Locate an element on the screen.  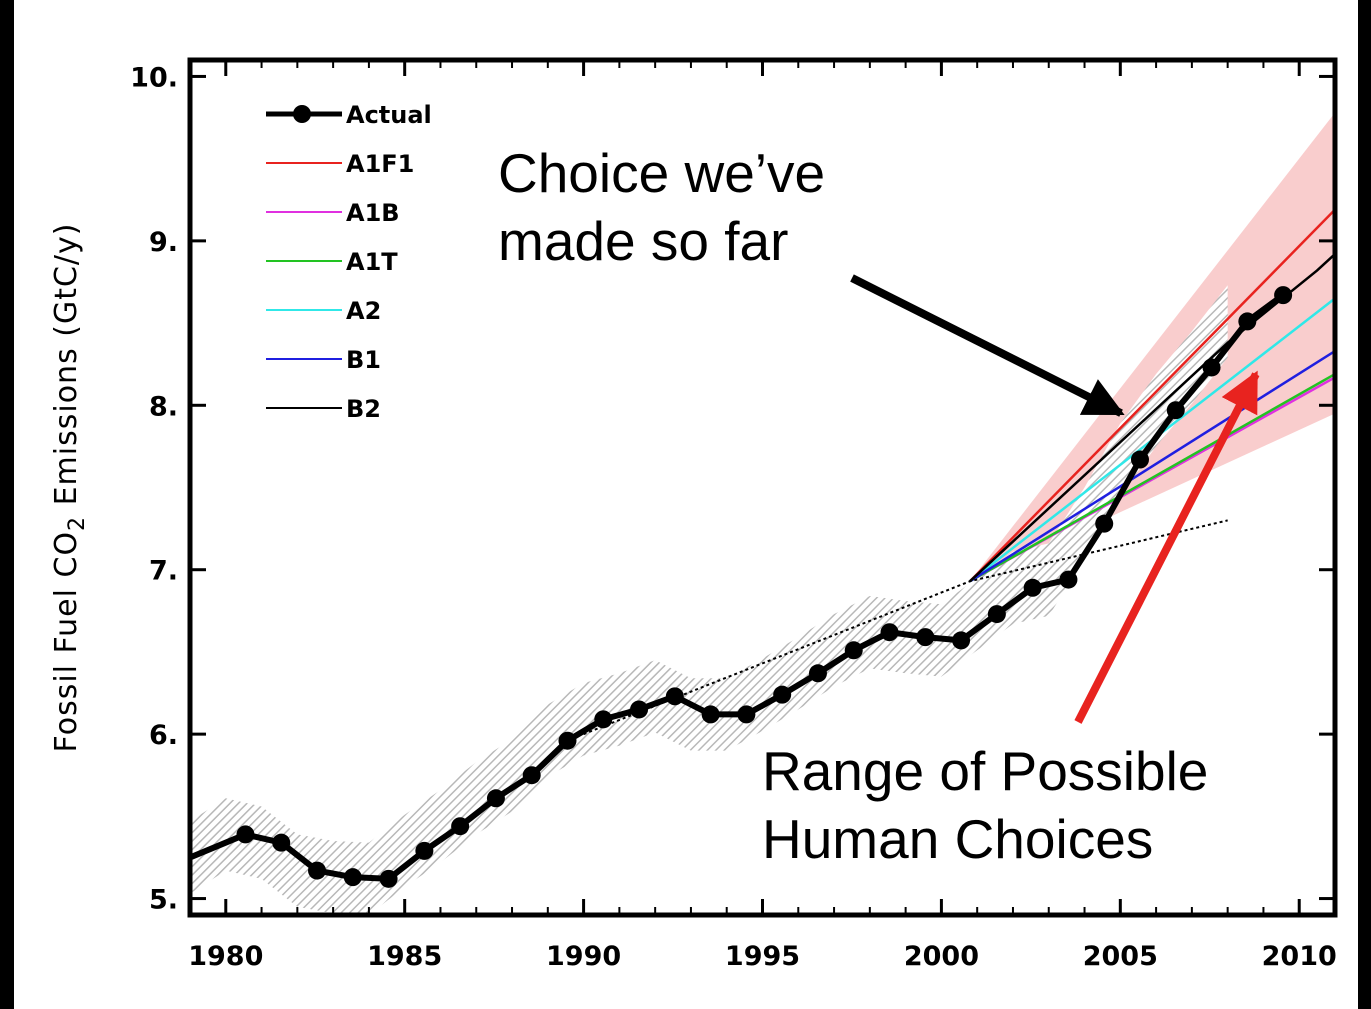
annotation-range-line: Human Choices is located at coordinates (957, 839).